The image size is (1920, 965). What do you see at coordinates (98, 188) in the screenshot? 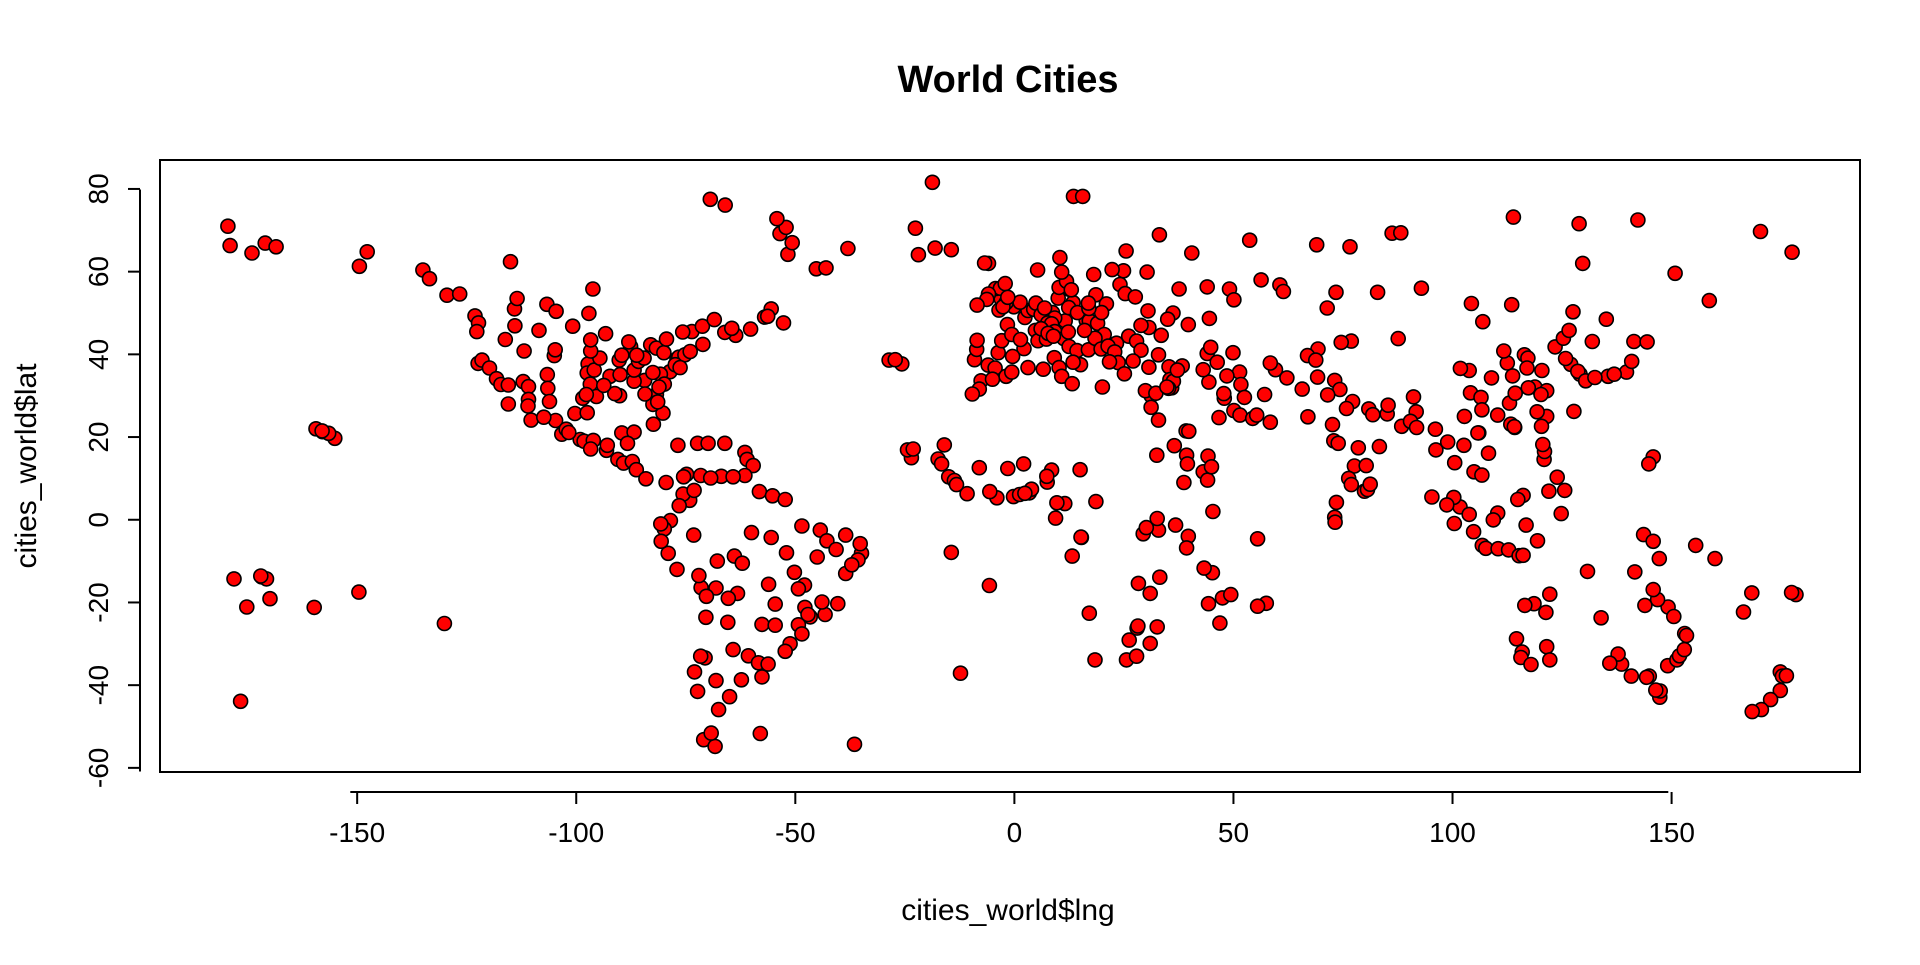
I see `y-tick-label: 80` at bounding box center [98, 188].